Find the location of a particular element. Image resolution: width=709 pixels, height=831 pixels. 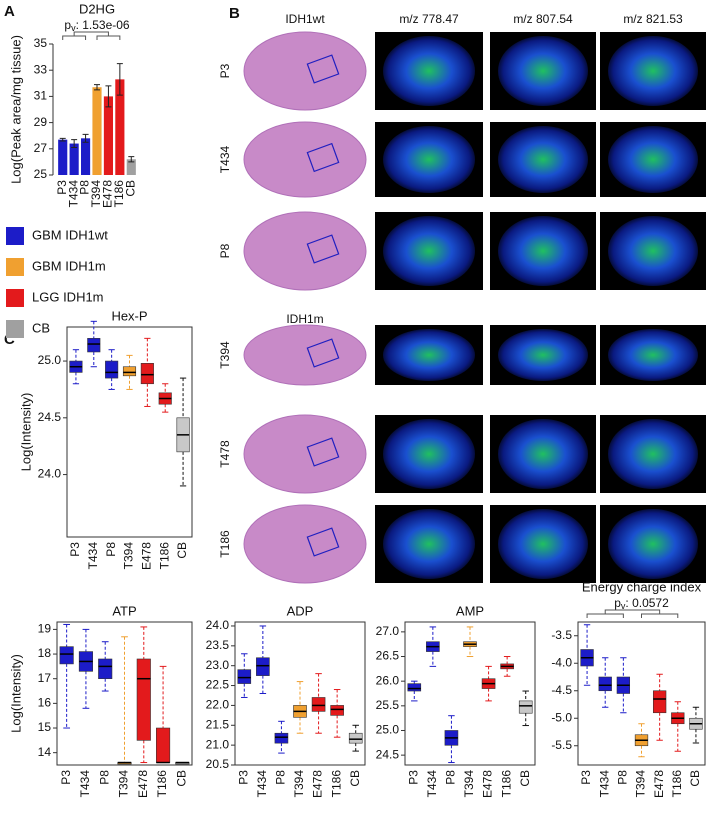

y-tick-label: 24.5 is located at coordinates (50, 417).